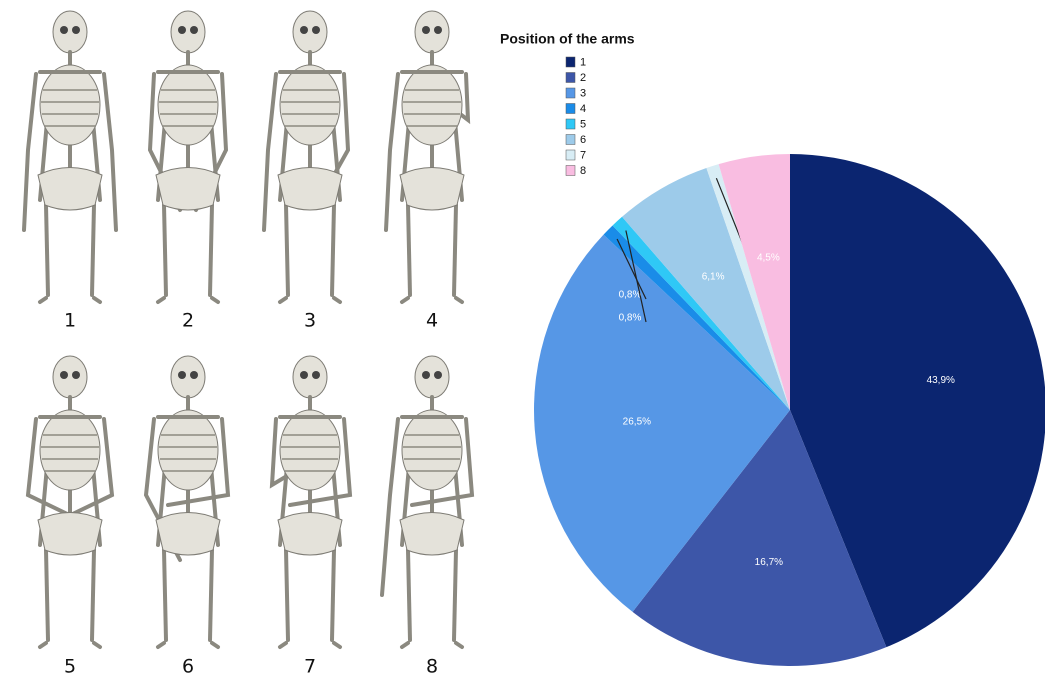 Image resolution: width=1045 pixels, height=677 pixels. What do you see at coordinates (188, 321) in the screenshot?
I see `panel-label: 2` at bounding box center [188, 321].